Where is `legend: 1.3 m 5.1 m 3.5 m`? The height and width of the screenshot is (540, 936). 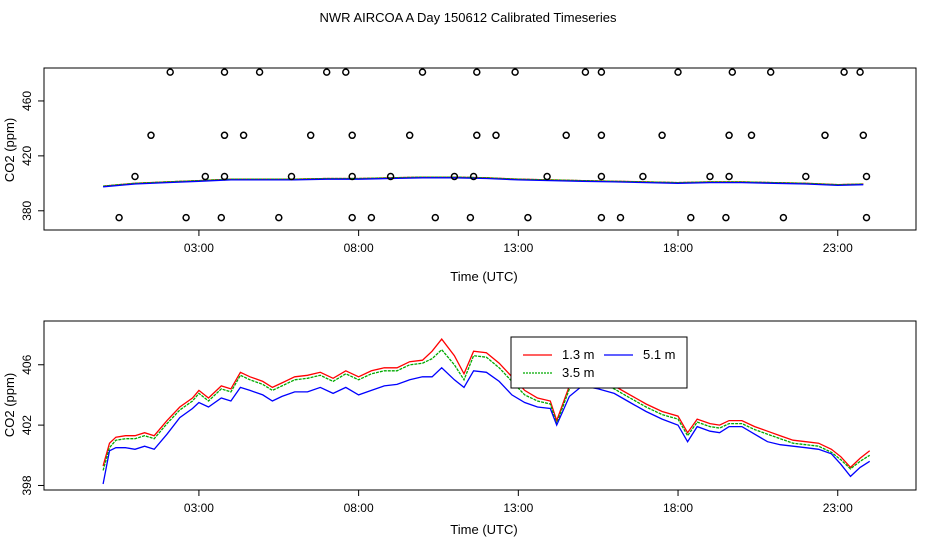 legend: 1.3 m 5.1 m 3.5 m is located at coordinates (599, 362).